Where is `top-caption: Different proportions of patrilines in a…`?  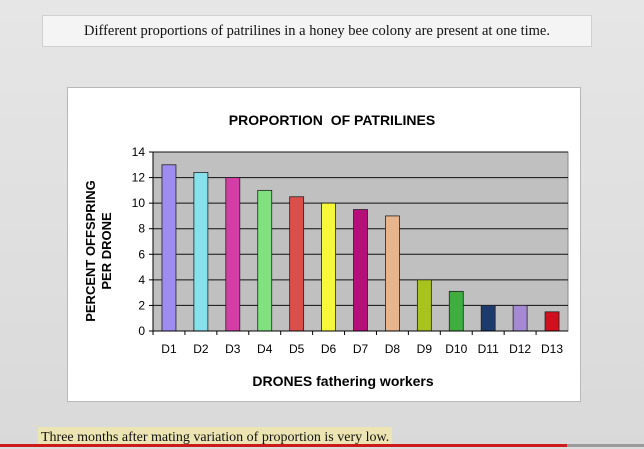
top-caption: Different proportions of patrilines in a… is located at coordinates (317, 31).